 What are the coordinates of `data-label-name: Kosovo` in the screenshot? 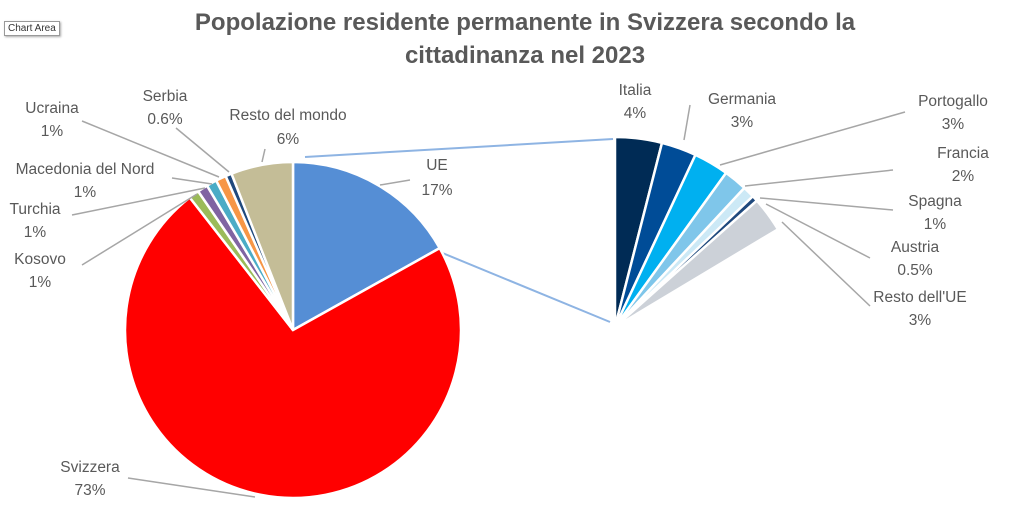 It's located at (40, 259).